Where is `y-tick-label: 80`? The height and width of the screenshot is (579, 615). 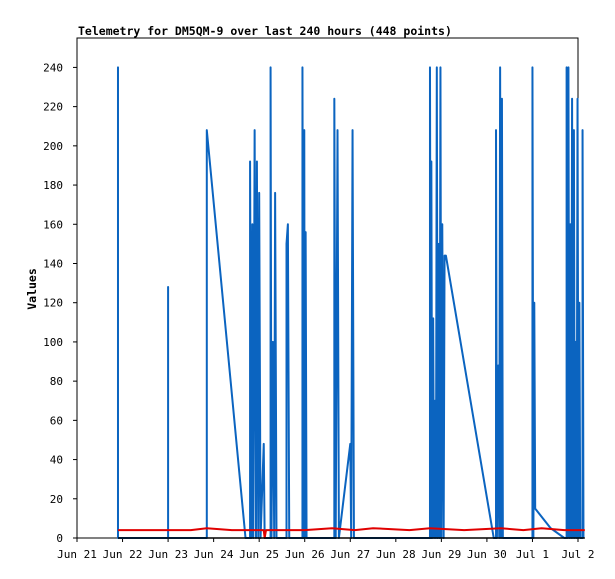
y-tick-label: 80 is located at coordinates (56, 381).